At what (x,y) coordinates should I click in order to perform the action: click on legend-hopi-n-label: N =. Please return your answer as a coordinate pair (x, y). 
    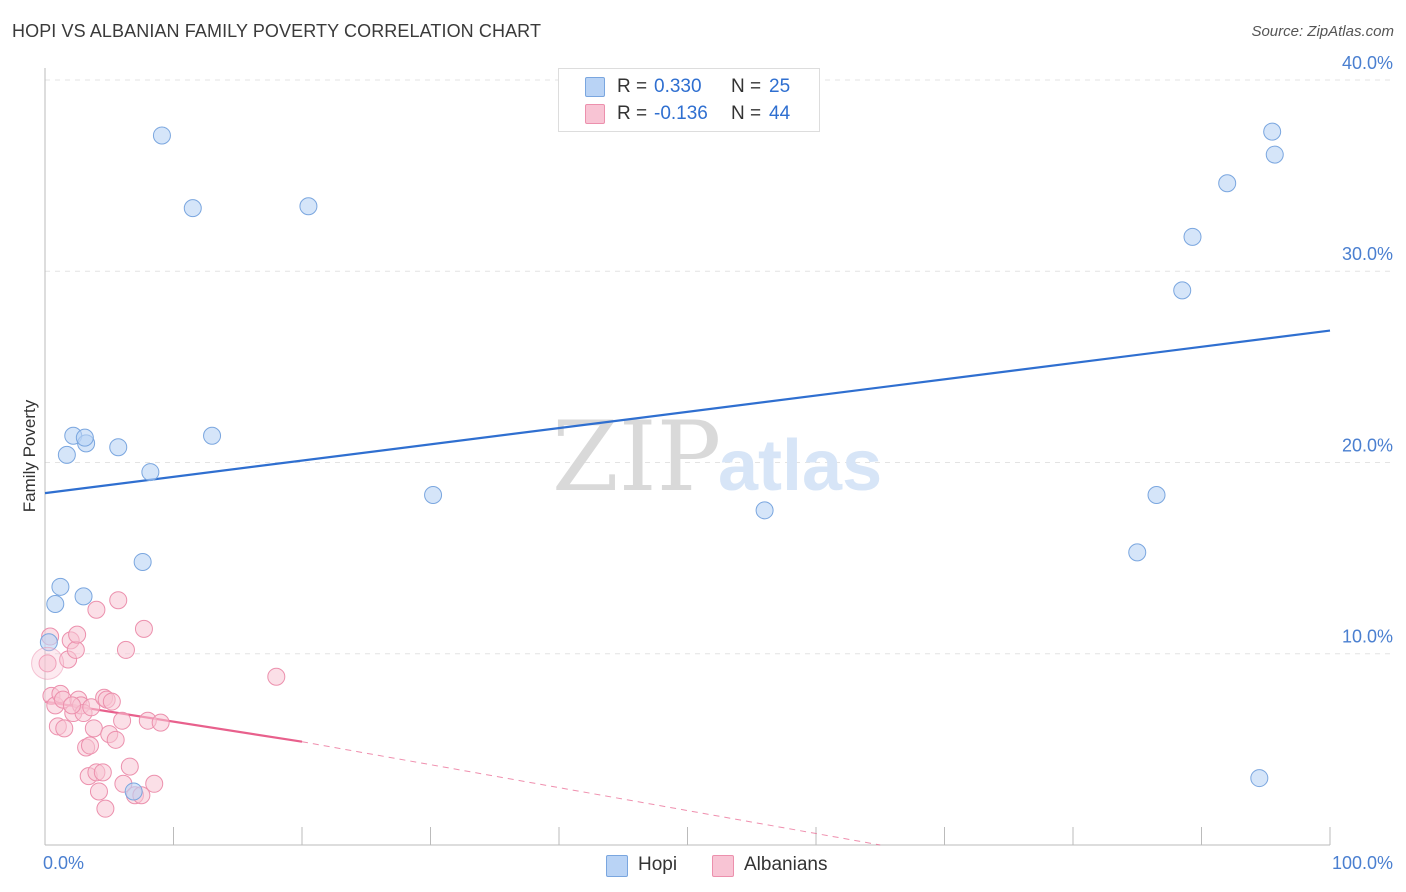
    Looking at the image, I should click on (746, 86).